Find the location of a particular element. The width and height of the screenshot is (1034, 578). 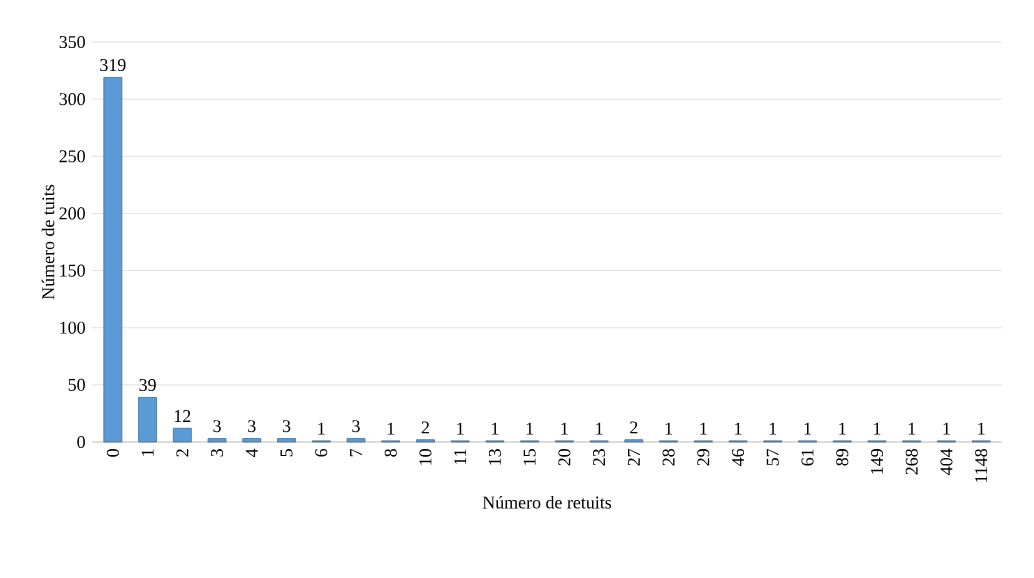

x-tick-label: 61 is located at coordinates (807, 457).